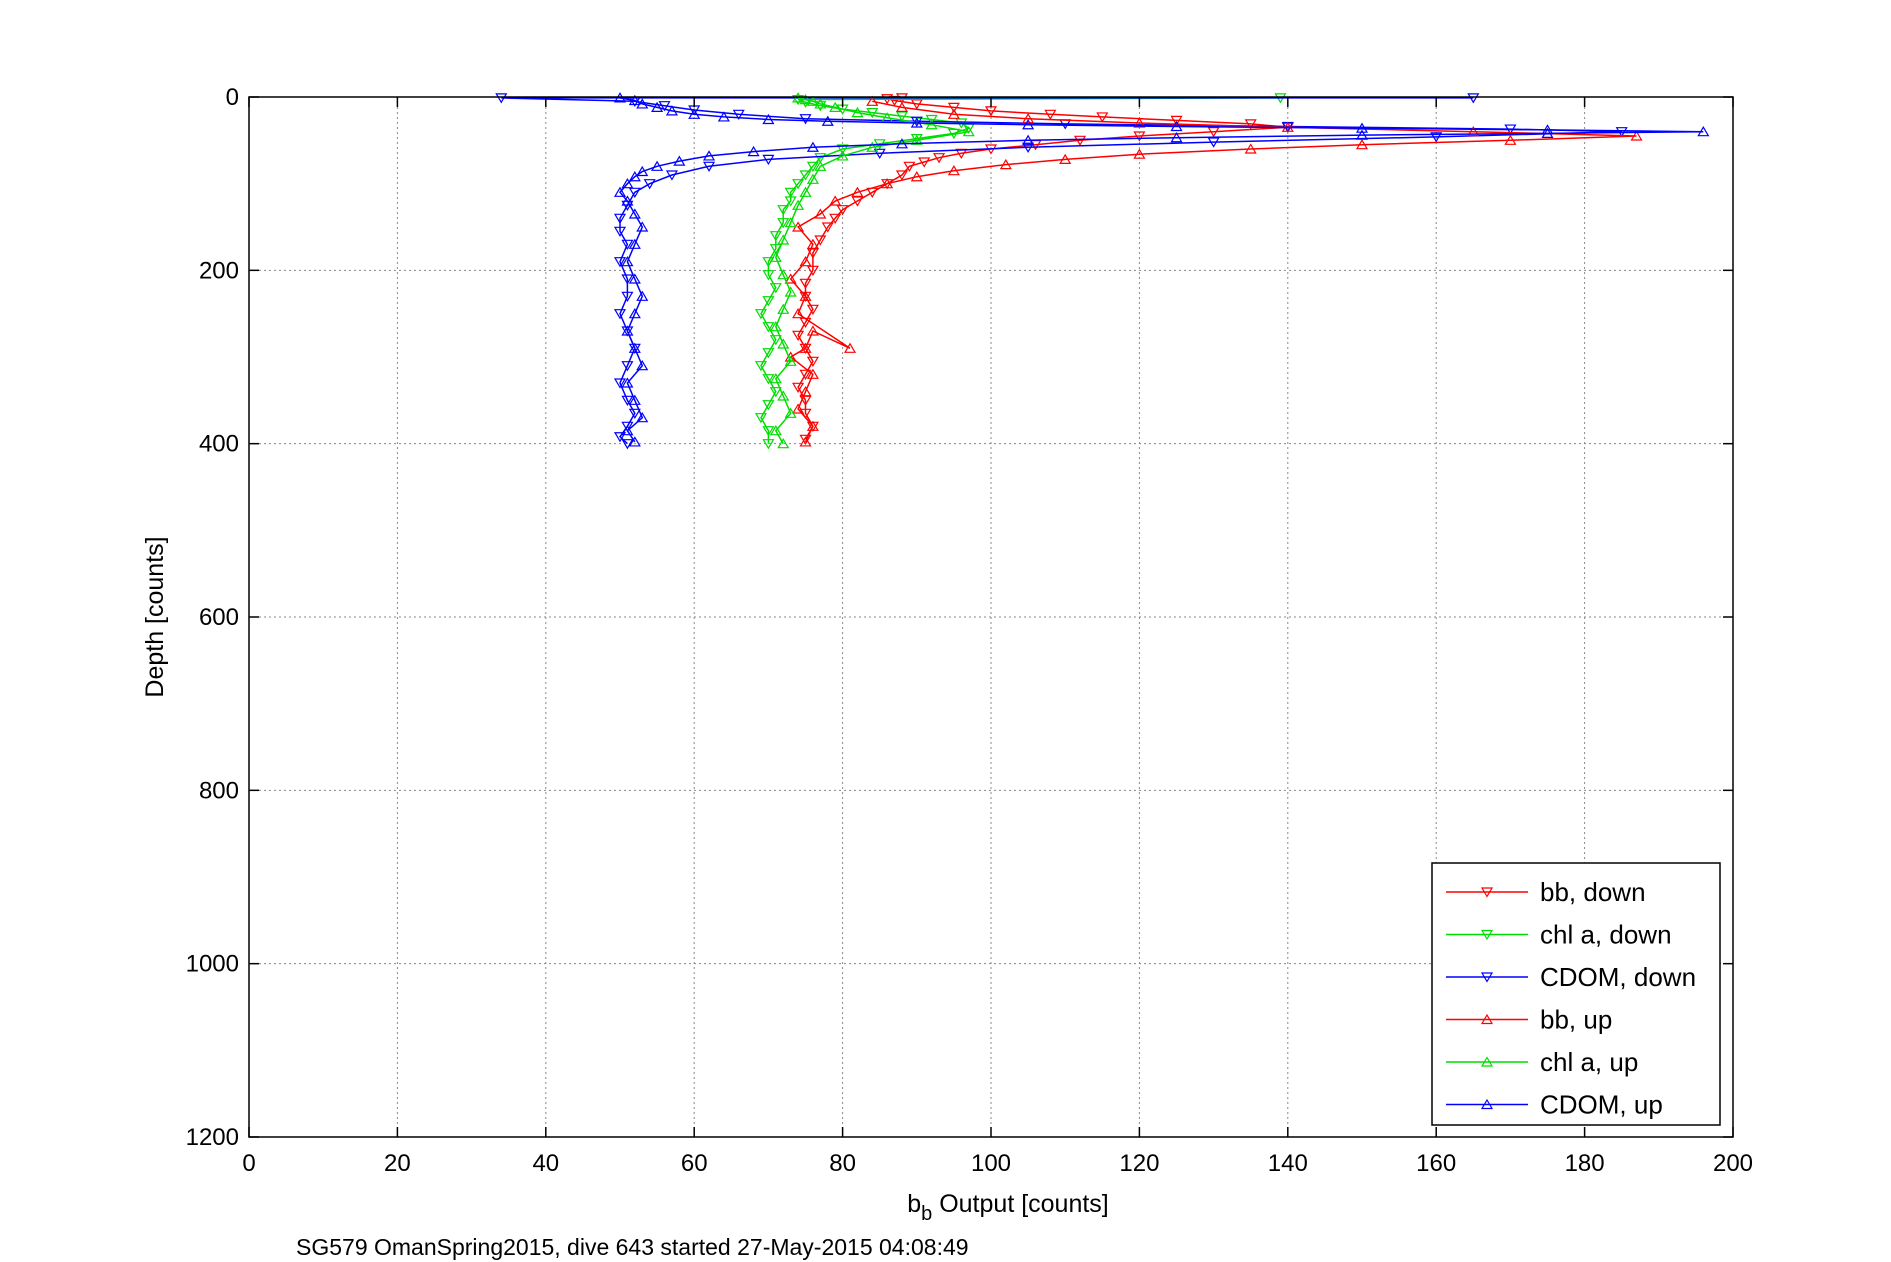 This screenshot has height=1262, width=1891. What do you see at coordinates (1571, 977) in the screenshot?
I see `legend-entry: CDOM, down` at bounding box center [1571, 977].